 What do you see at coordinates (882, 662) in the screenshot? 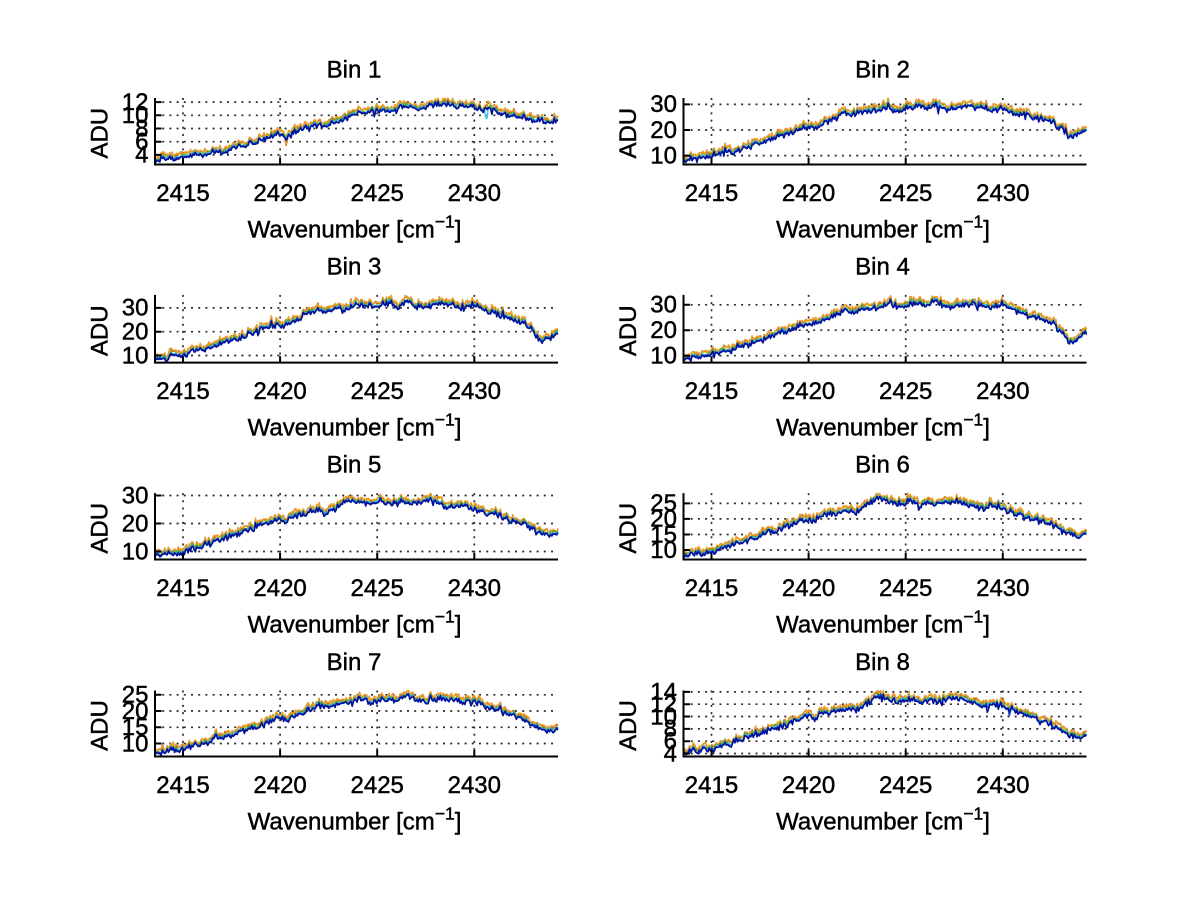
I see `svg-text: Bin 8` at bounding box center [882, 662].